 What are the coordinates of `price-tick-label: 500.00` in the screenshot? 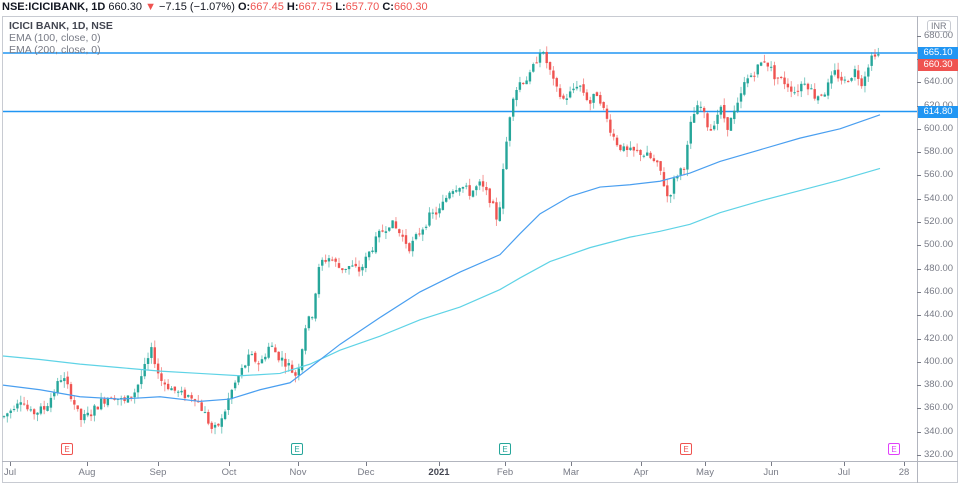 It's located at (939, 245).